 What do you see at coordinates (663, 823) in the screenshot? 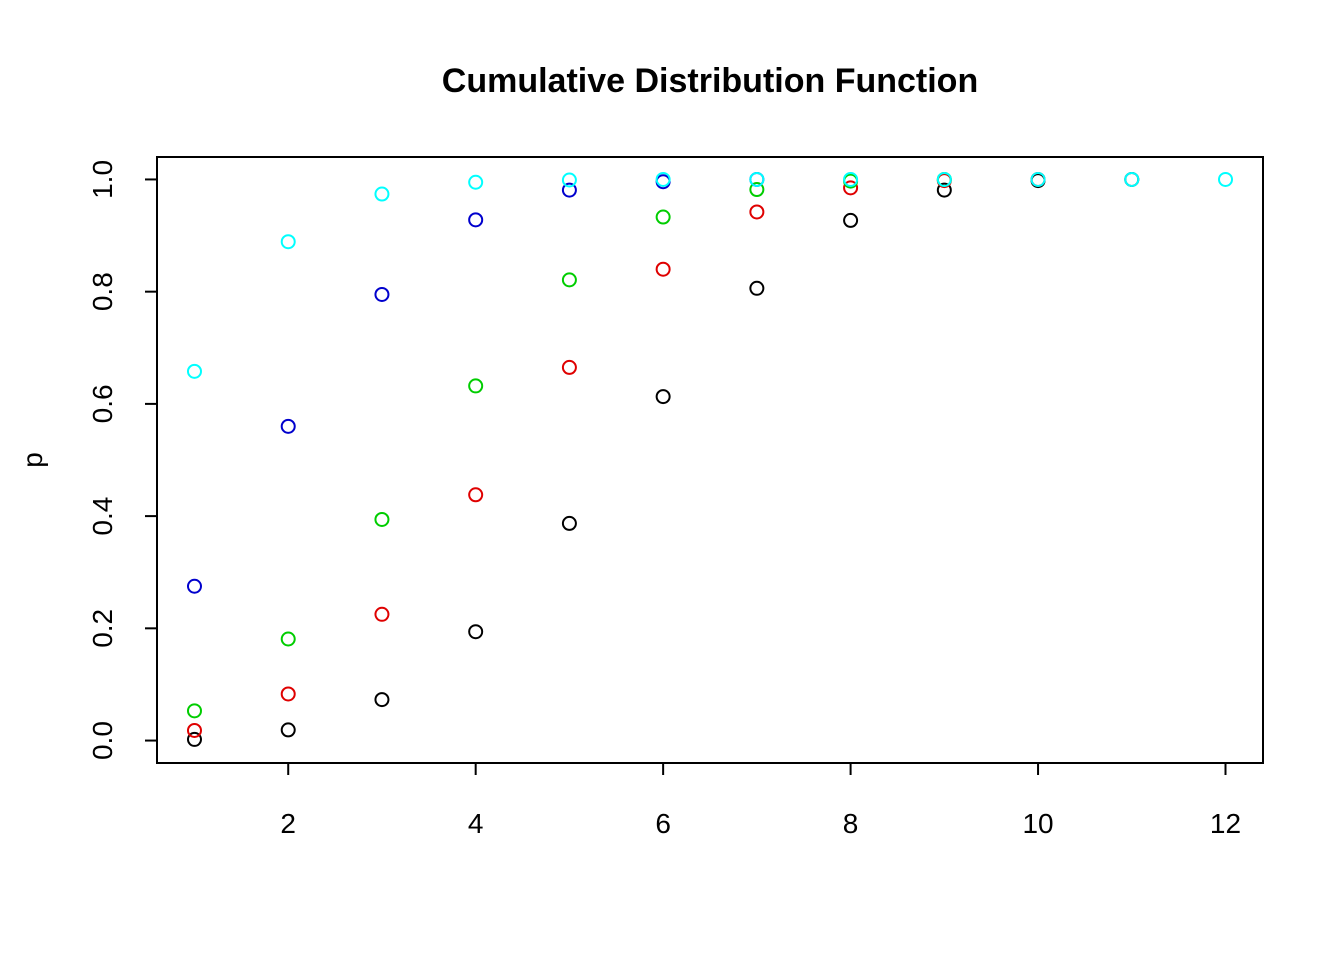
I see `x-tick-label: 6` at bounding box center [663, 823].